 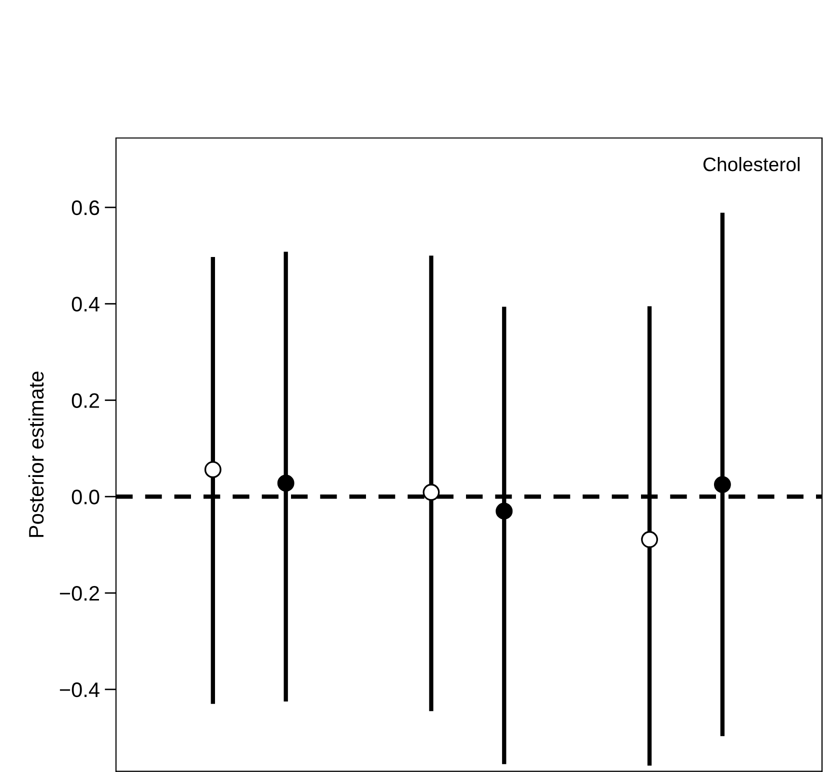 I want to click on y-axis-title: Posterior estimate, so click(x=36, y=454).